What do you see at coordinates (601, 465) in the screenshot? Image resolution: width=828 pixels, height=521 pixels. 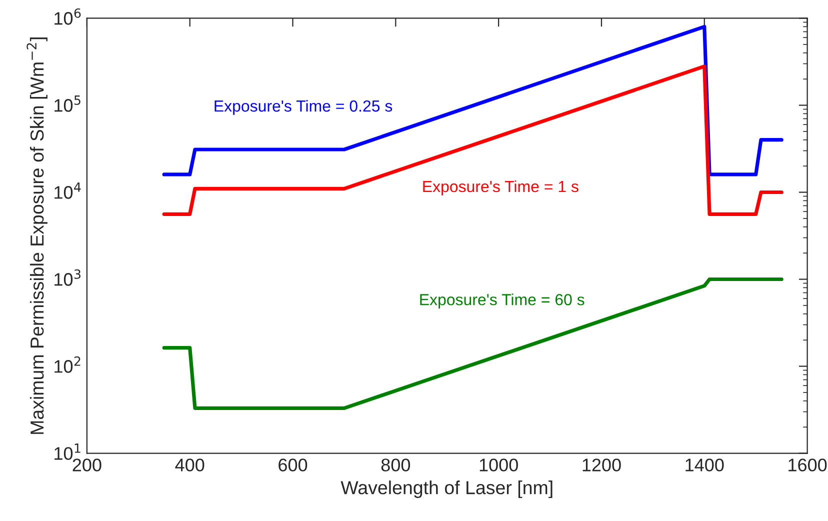 I see `x-tick-label: 1200` at bounding box center [601, 465].